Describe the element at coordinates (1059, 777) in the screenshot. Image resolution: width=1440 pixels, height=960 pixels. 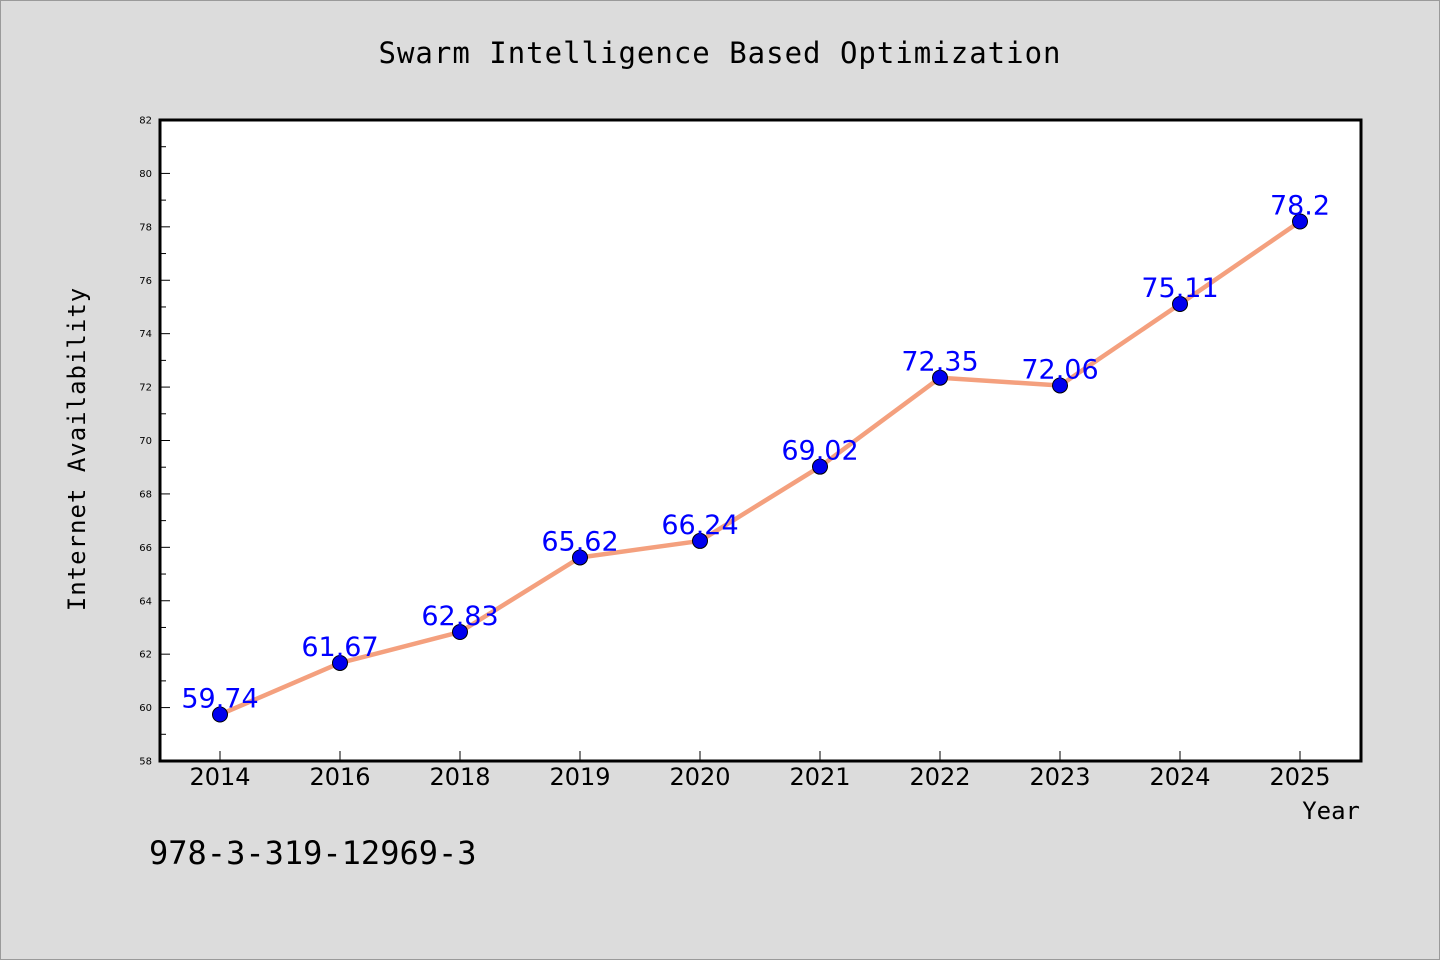
I see `x-tick-label: 2023` at that location.